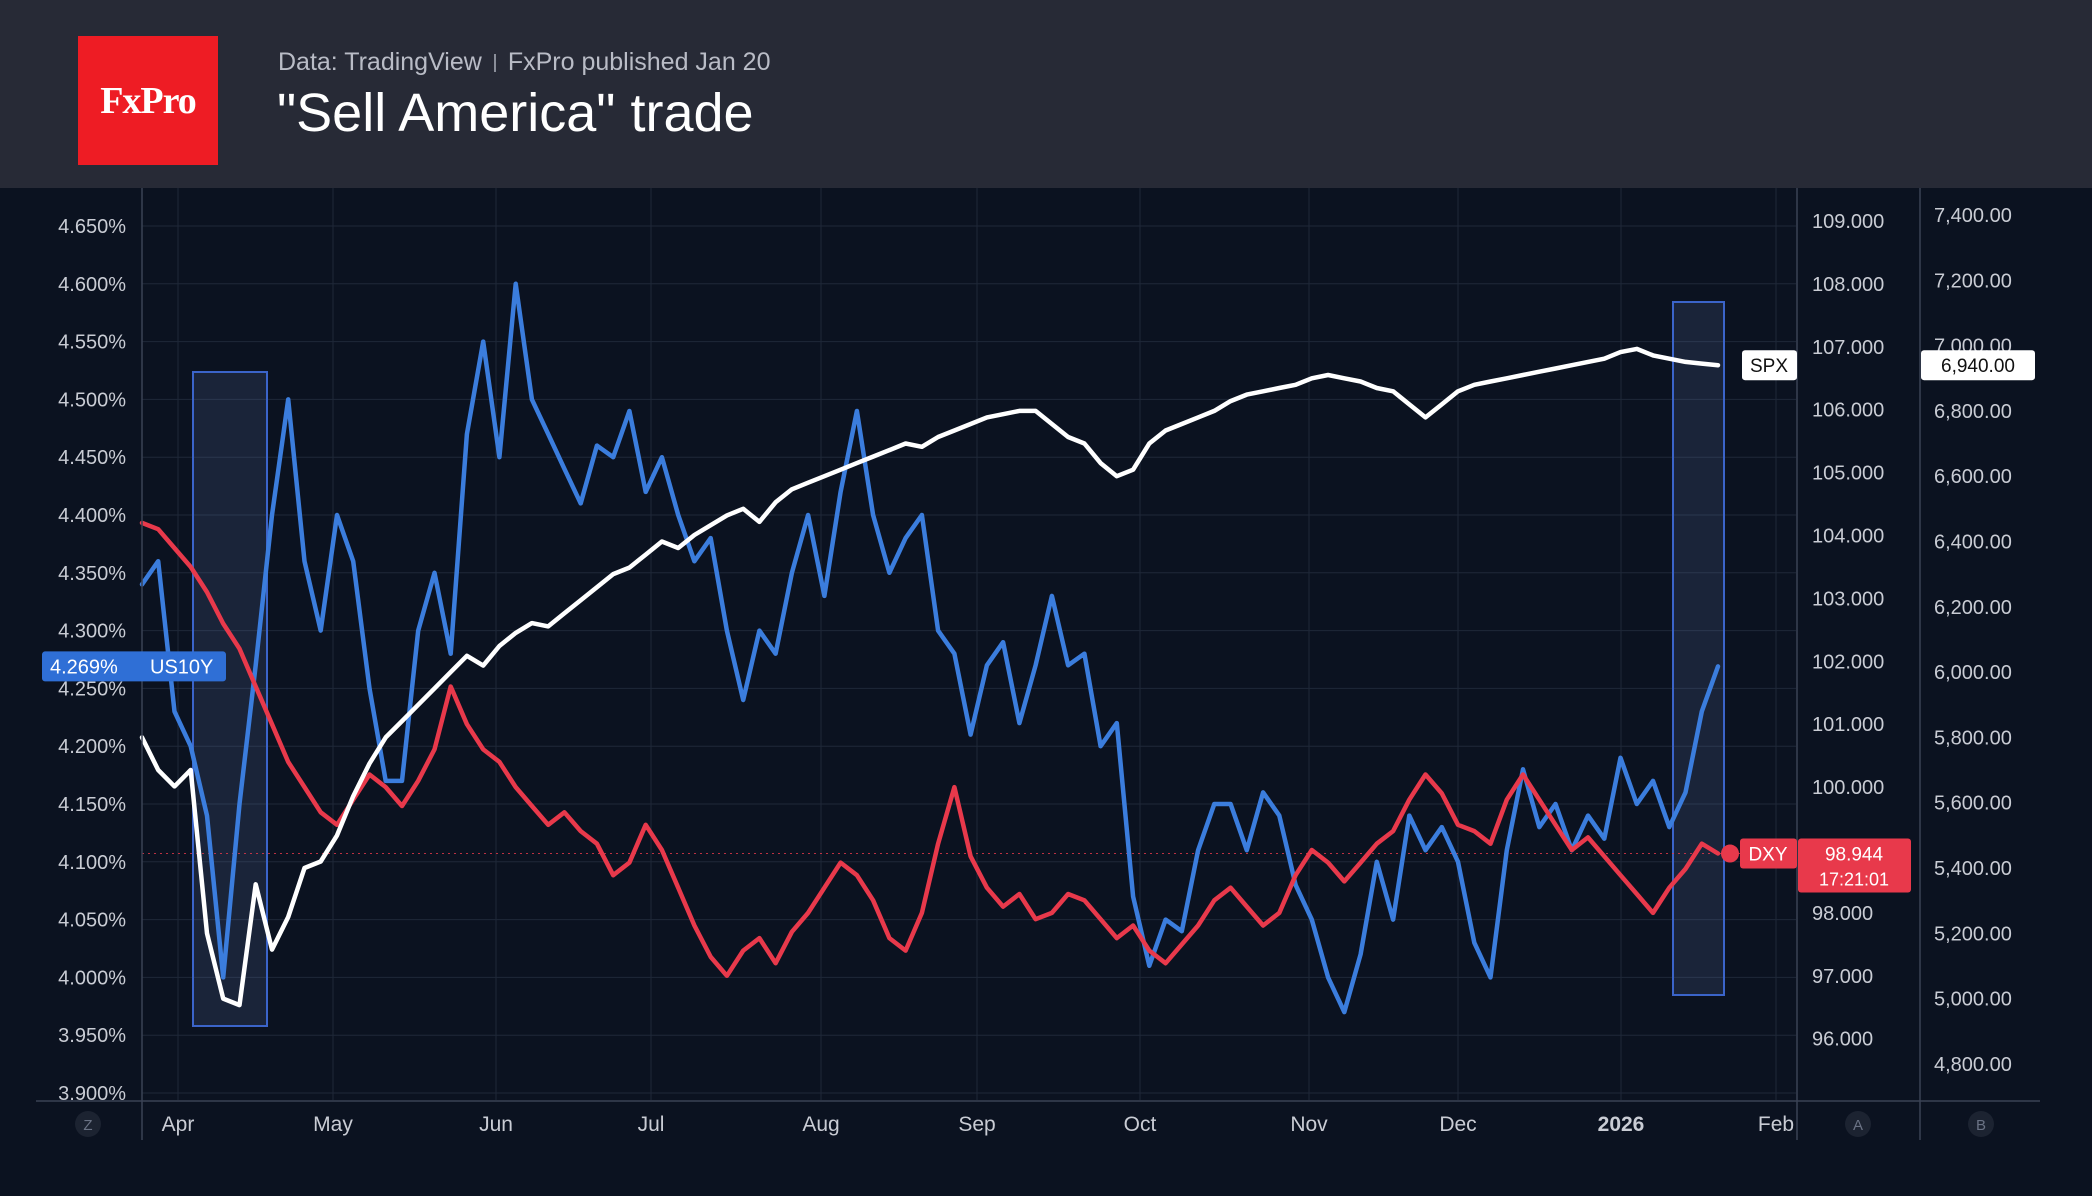 The height and width of the screenshot is (1196, 2092). Describe the element at coordinates (92, 400) in the screenshot. I see `left-tick-label: 4.500%` at that location.